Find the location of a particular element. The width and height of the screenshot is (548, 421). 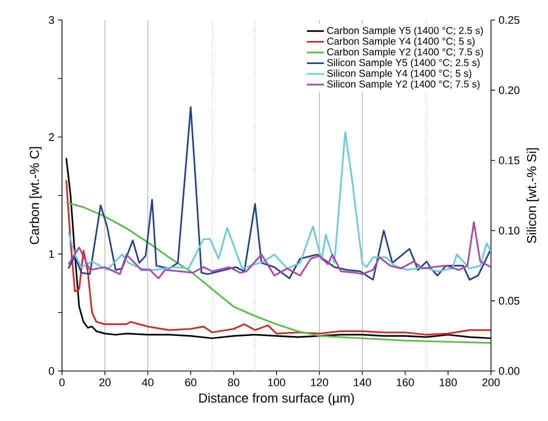

y2-tick-label: 0.05 is located at coordinates (509, 300).